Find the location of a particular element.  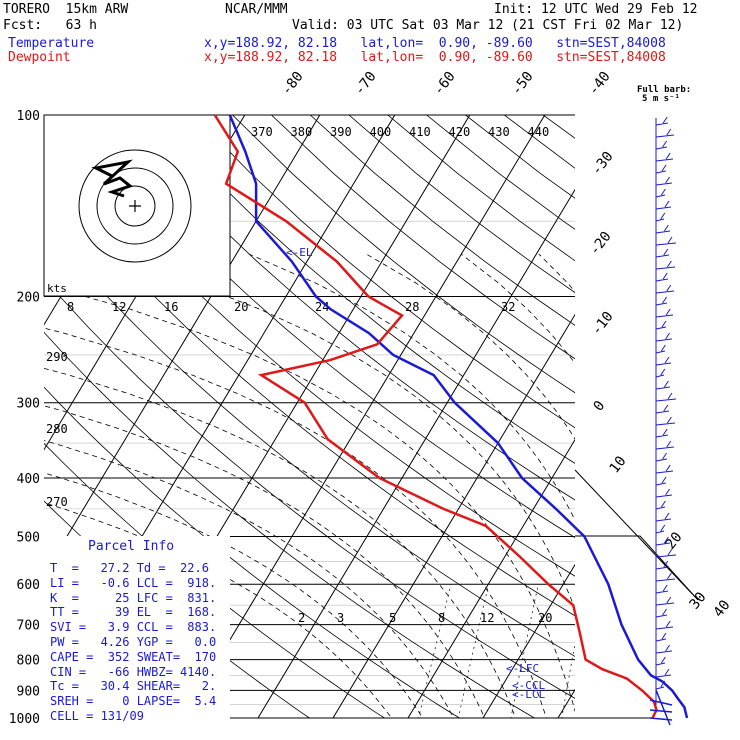

org-label: NCAR/MMM is located at coordinates (256, 9).